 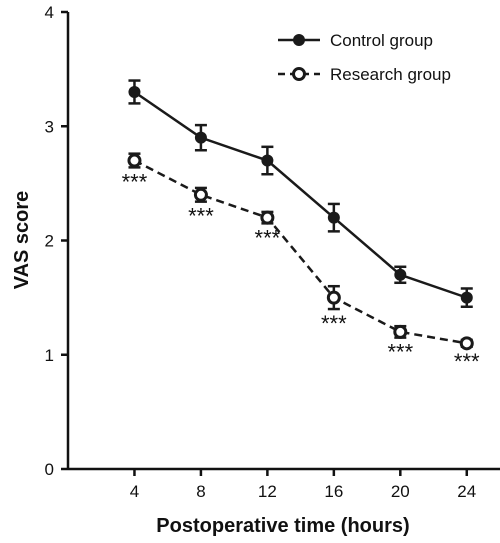 What do you see at coordinates (49, 241) in the screenshot?
I see `y-tick-label: 2` at bounding box center [49, 241].